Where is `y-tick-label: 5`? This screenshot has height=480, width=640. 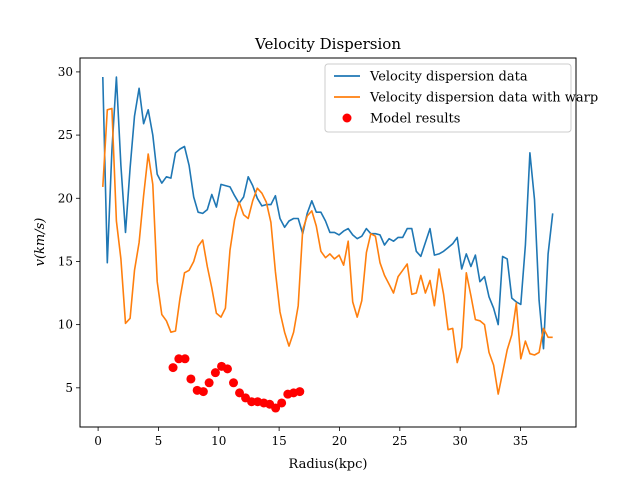
y-tick-label: 5 is located at coordinates (69, 388).